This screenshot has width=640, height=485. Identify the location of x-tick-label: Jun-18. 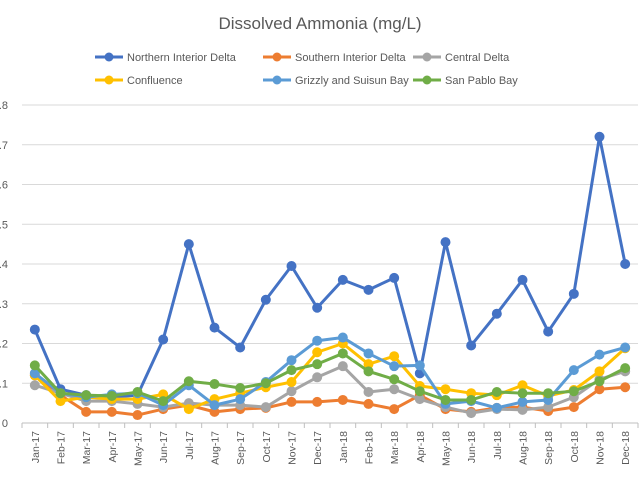
(472, 447).